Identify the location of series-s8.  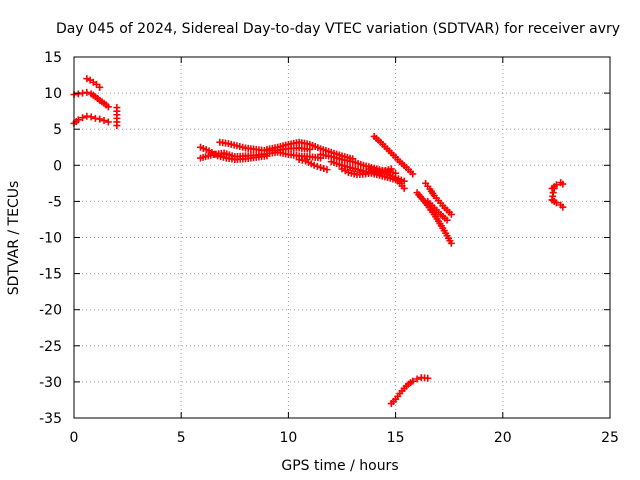
(310, 150).